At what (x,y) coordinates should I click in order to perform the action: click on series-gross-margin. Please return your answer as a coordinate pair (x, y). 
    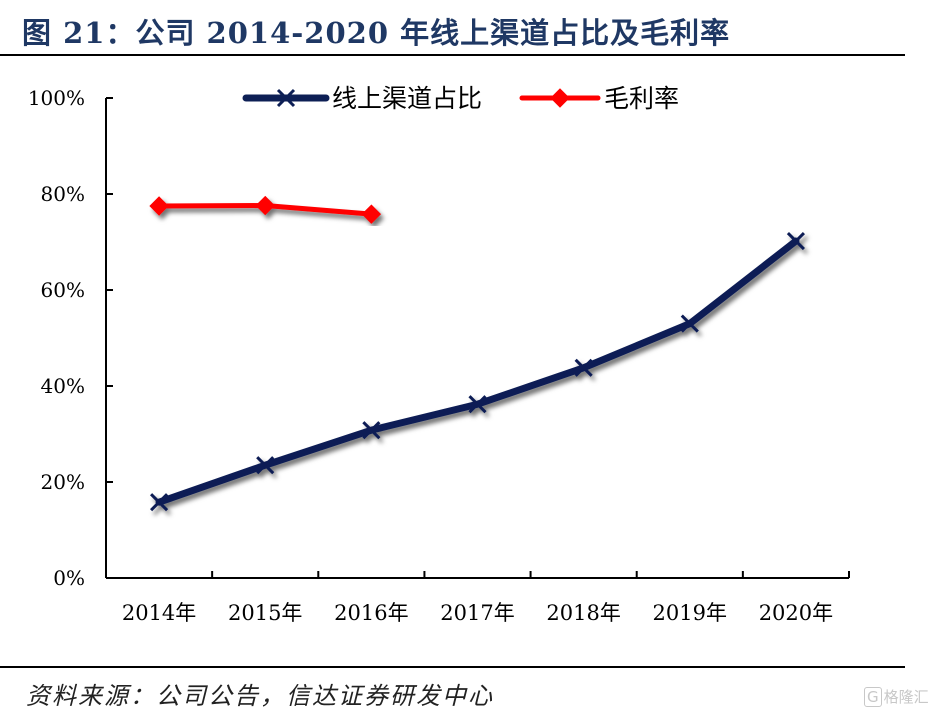
    Looking at the image, I should click on (265, 209).